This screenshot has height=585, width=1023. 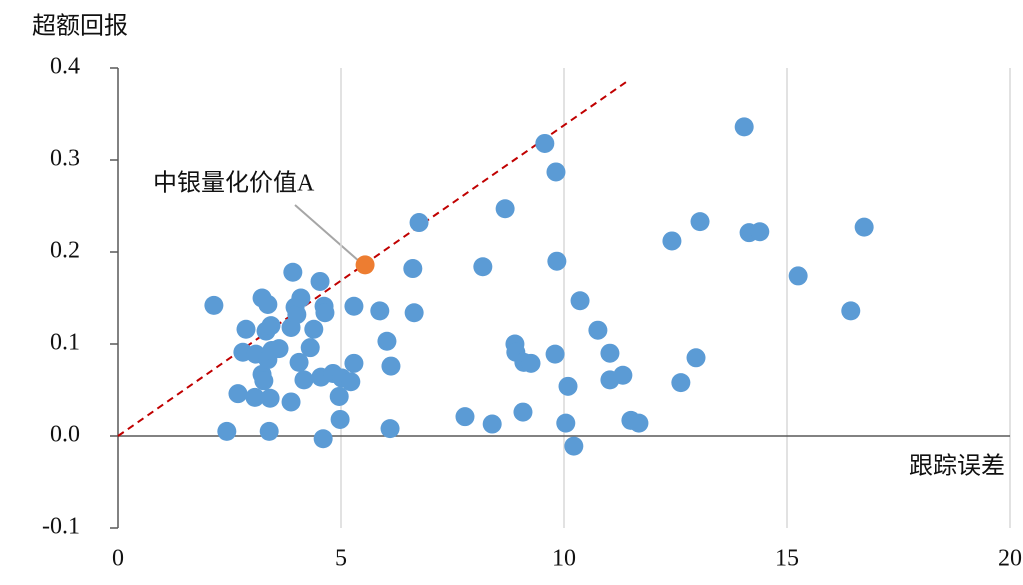 I want to click on x-tick-label: 15, so click(x=787, y=559).